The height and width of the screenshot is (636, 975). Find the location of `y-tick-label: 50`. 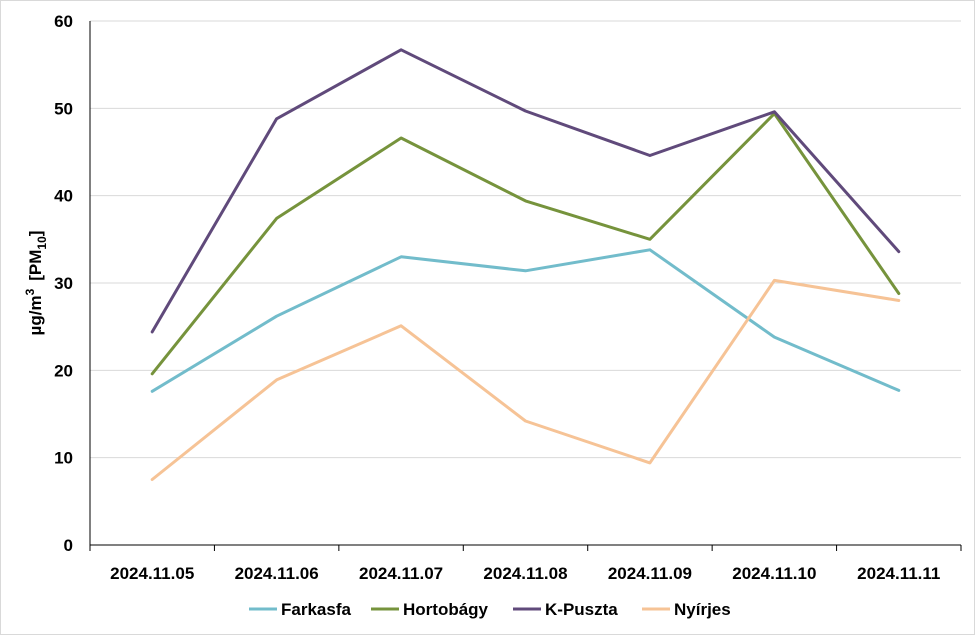

y-tick-label: 50 is located at coordinates (63, 108).